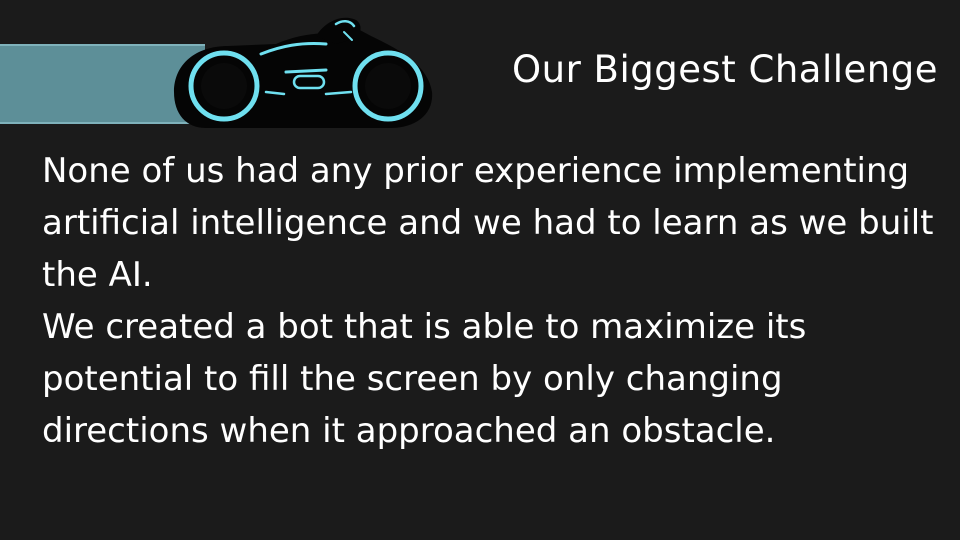 This screenshot has width=960, height=540. I want to click on slide-title: Our Biggest Challenge, so click(725, 69).